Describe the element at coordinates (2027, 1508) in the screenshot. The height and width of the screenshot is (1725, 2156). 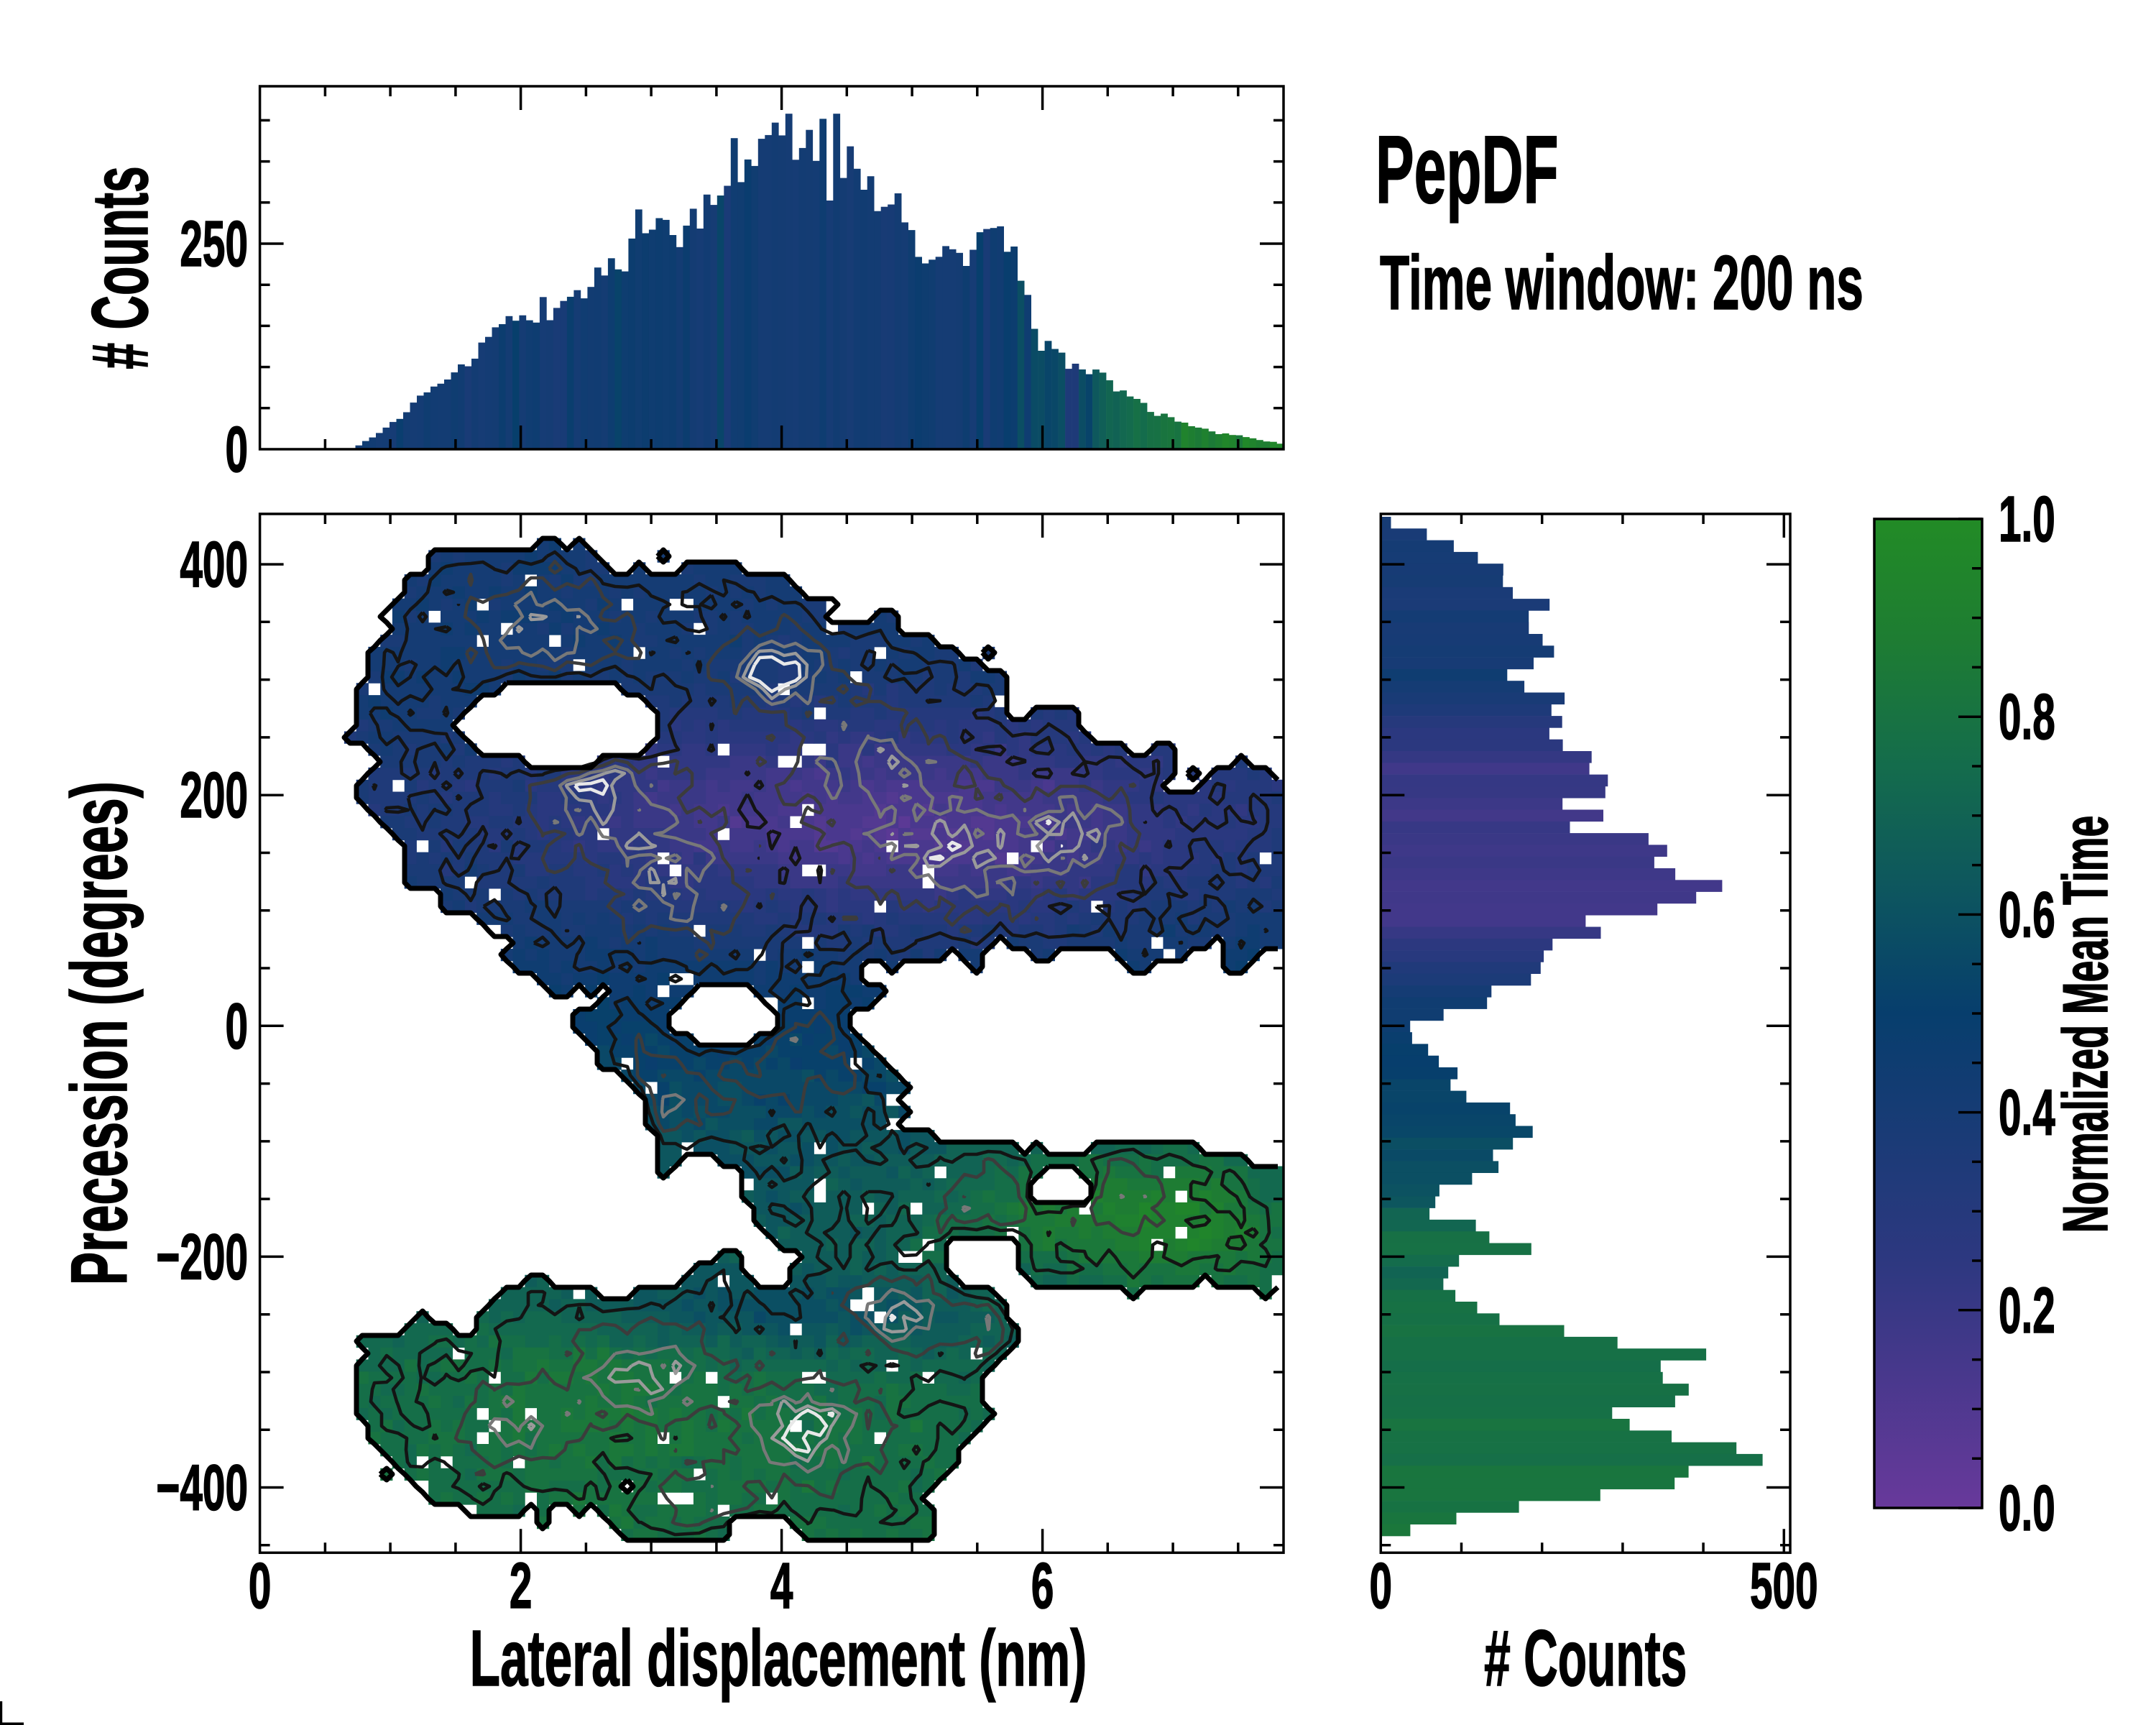
I see `svg-text: 0.0` at that location.